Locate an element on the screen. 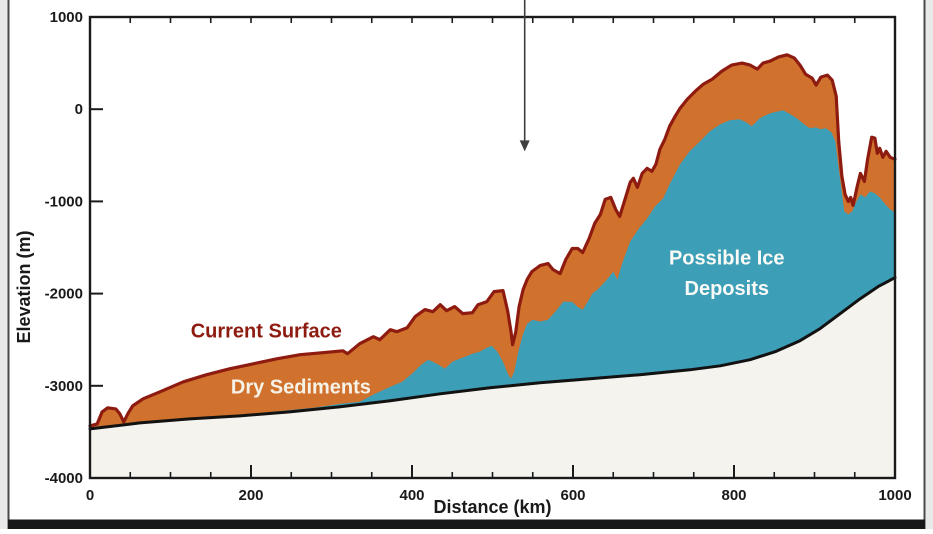 This screenshot has width=933, height=534. dry-sediments-label: Dry Sediments is located at coordinates (301, 388).